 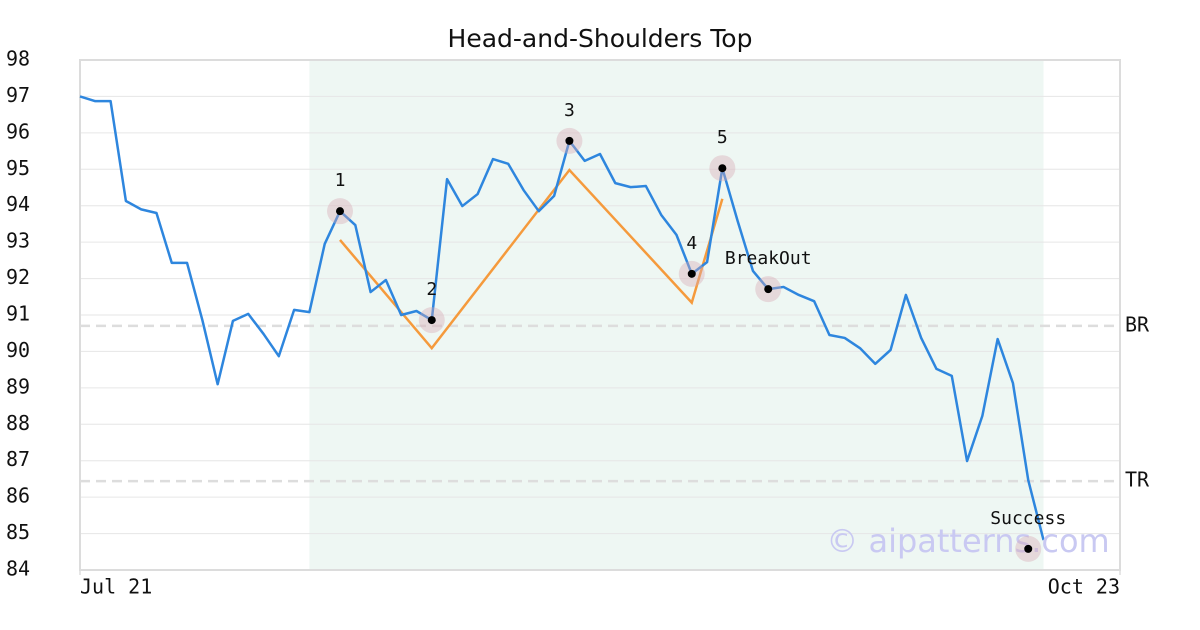 What do you see at coordinates (18, 569) in the screenshot?
I see `y-tick-label: 84` at bounding box center [18, 569].